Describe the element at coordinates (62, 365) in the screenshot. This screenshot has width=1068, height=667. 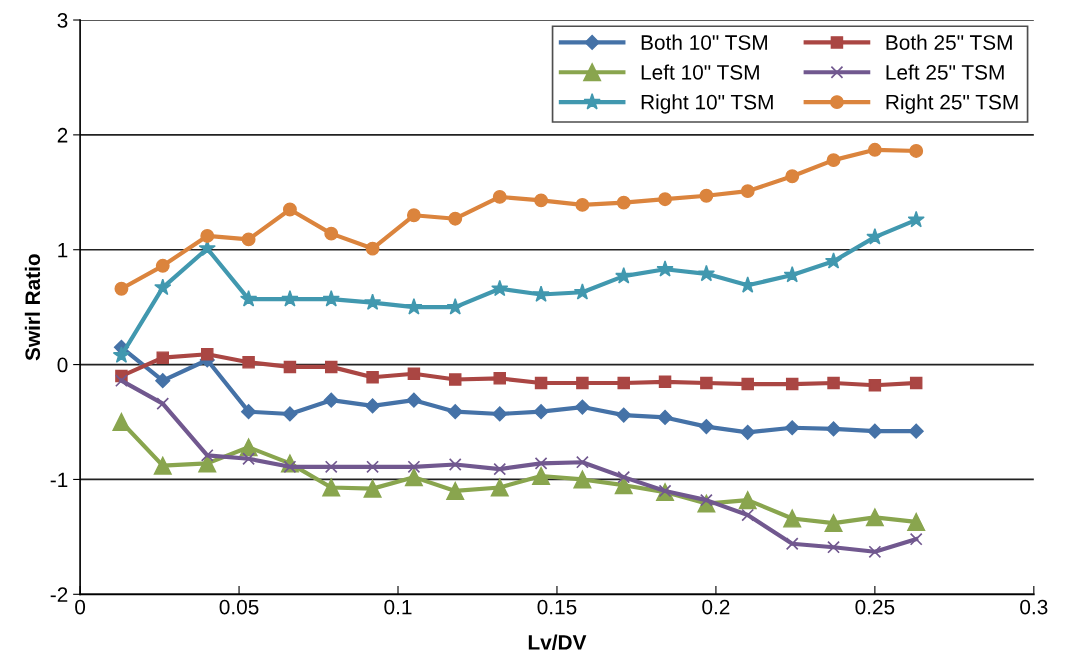
I see `y-tick-label: 0` at that location.